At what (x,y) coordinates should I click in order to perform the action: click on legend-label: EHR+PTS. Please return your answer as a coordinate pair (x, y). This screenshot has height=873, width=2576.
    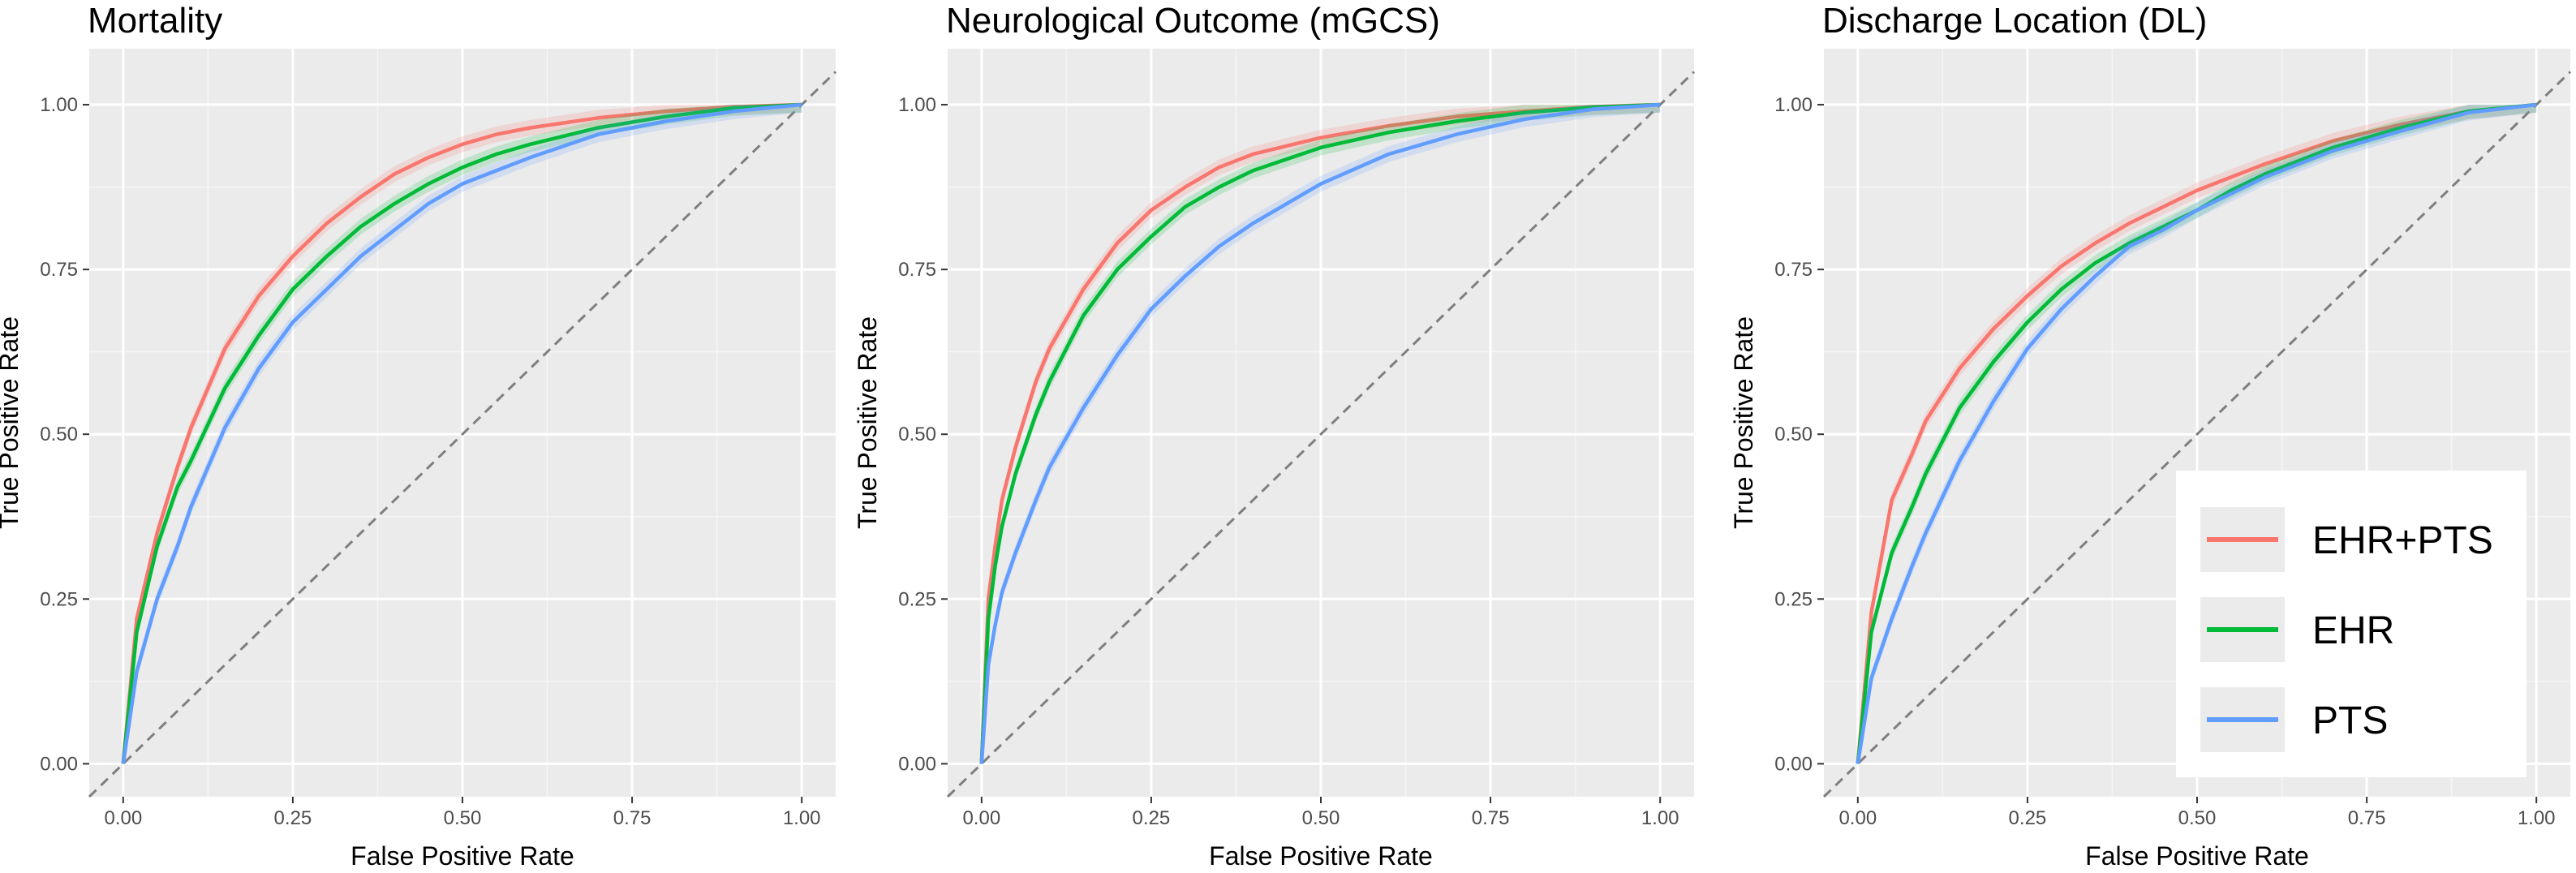
    Looking at the image, I should click on (2402, 540).